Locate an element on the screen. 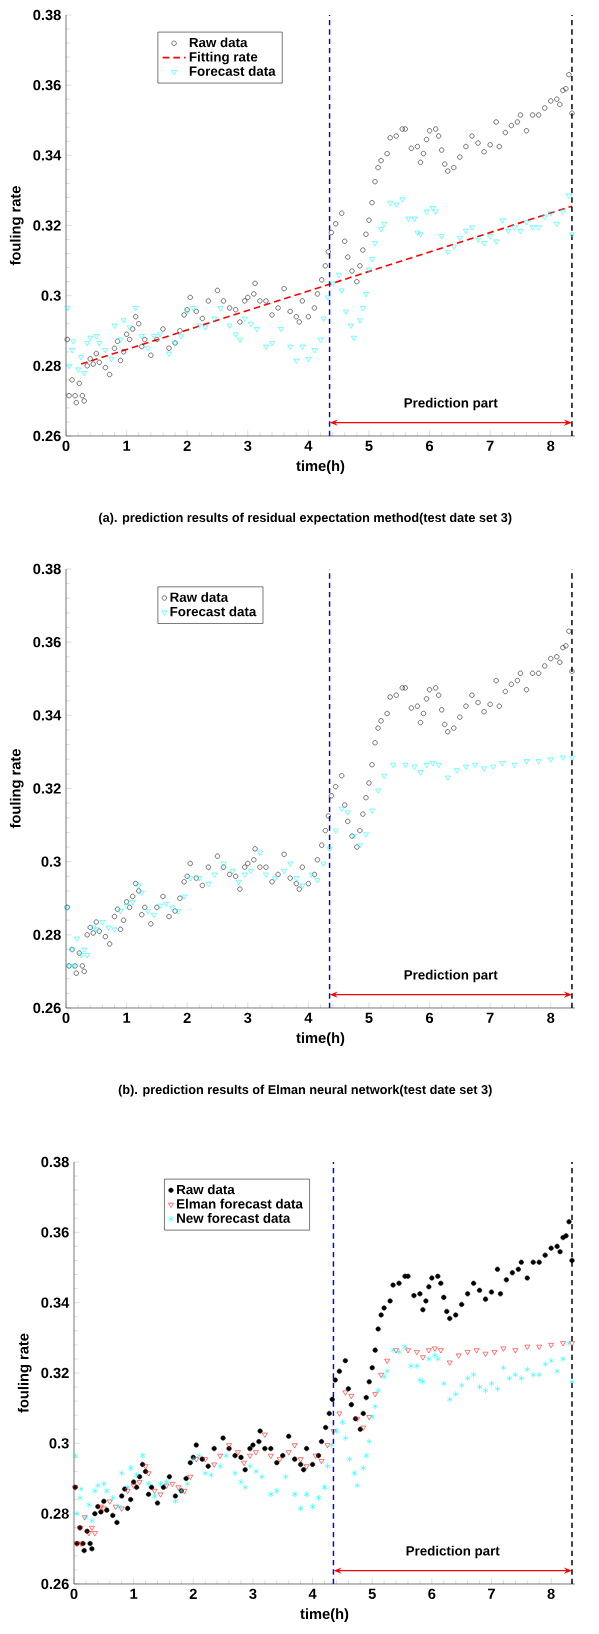 The image size is (599, 1634). legend-label: Fitting rate is located at coordinates (223, 58).